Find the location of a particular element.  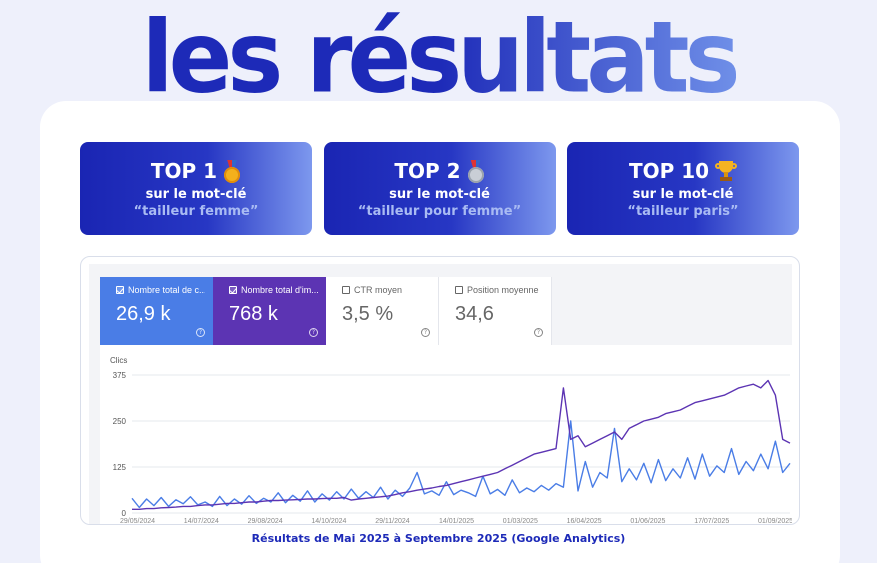

metric-label: Position moyenne is located at coordinates (503, 290).